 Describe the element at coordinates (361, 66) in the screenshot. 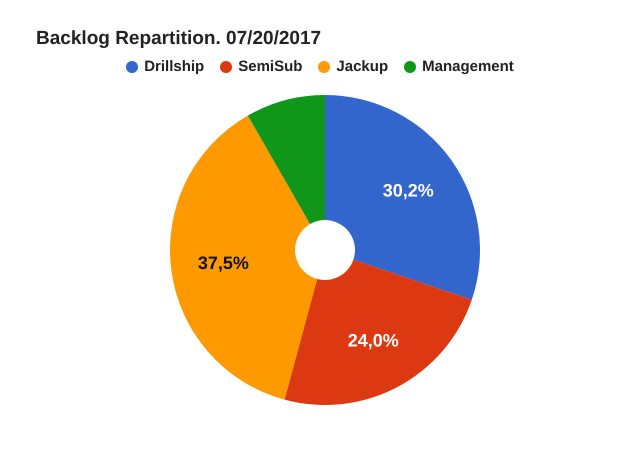

I see `legend-label: Jackup` at that location.